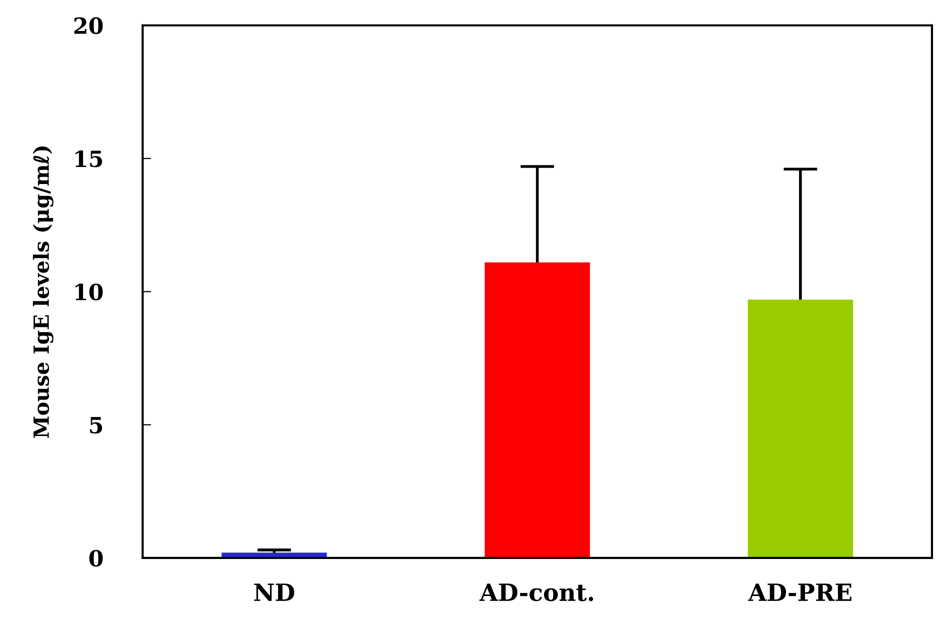 The image size is (951, 634). I want to click on y-tick-label: 20, so click(88, 25).